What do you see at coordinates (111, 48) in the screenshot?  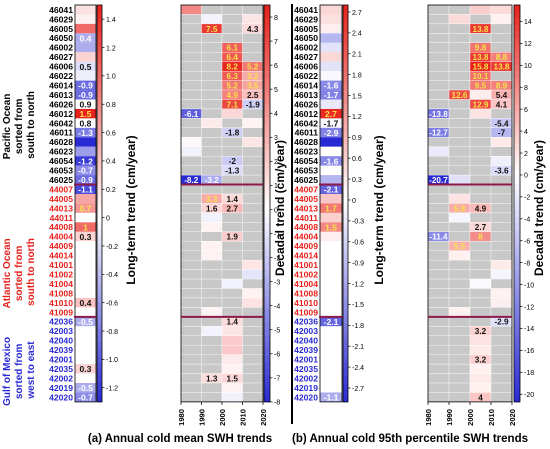 I see `colorbar-tick-label: 1.2` at bounding box center [111, 48].